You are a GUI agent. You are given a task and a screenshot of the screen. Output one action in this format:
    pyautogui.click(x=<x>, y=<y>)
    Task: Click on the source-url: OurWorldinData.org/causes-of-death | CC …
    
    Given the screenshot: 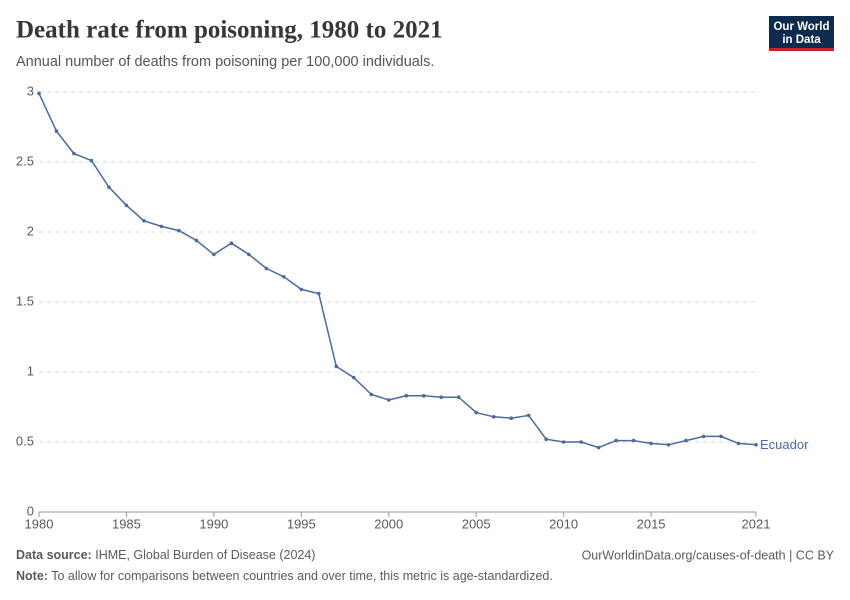 What is the action you would take?
    pyautogui.click(x=708, y=555)
    